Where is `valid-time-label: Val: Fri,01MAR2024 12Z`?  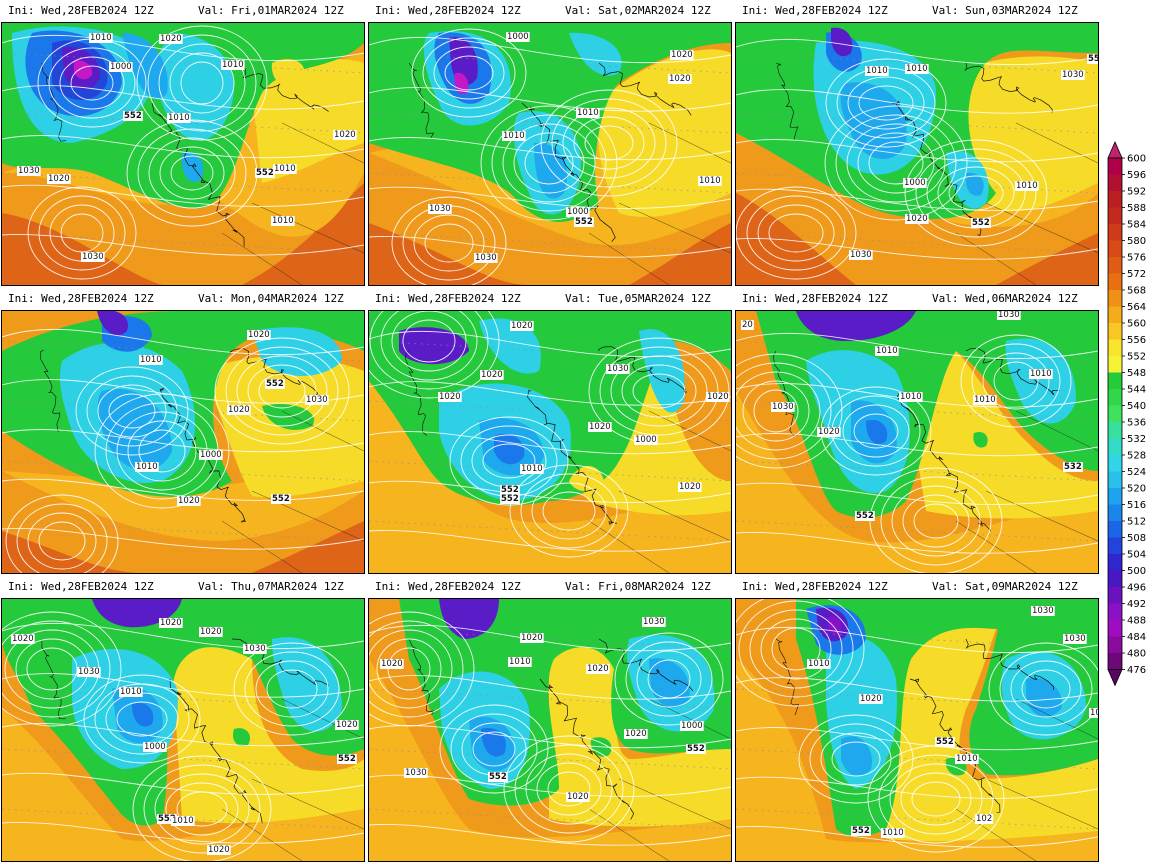
valid-time-label: Val: Fri,01MAR2024 12Z is located at coordinates (271, 10).